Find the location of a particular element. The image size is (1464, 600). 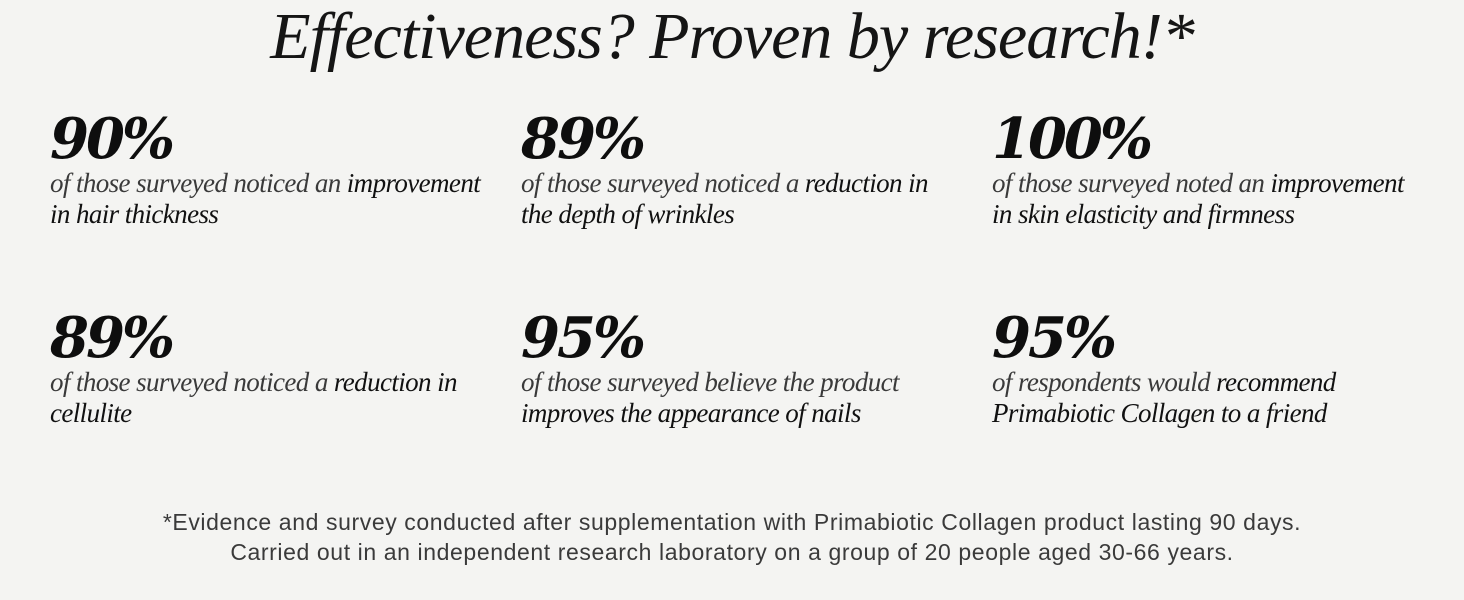

stat-description-line2: in hair thickness is located at coordinates (134, 214).